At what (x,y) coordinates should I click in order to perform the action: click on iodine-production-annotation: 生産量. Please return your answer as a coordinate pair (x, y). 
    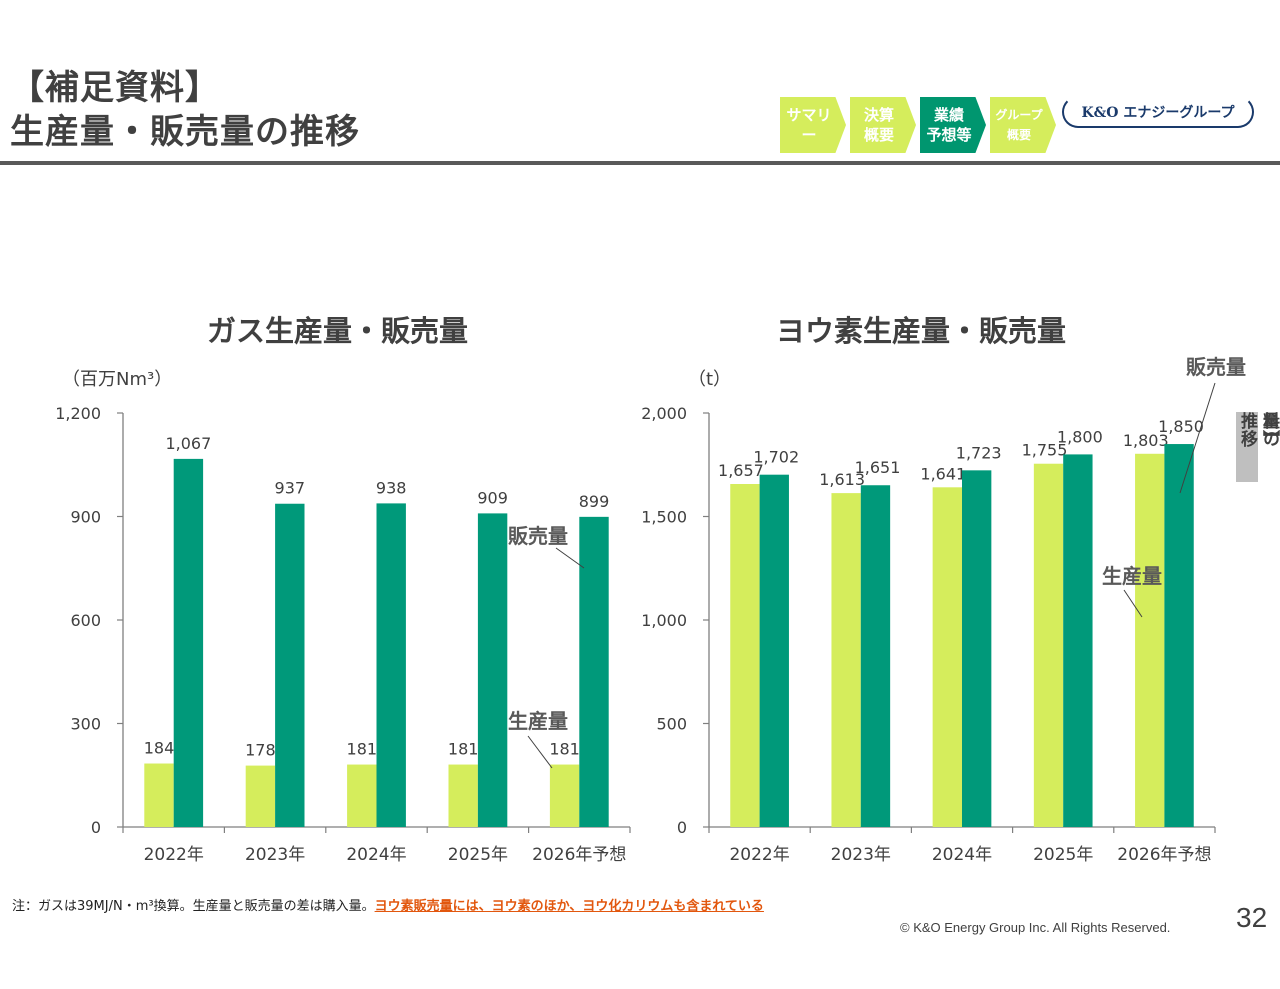
    Looking at the image, I should click on (1132, 576).